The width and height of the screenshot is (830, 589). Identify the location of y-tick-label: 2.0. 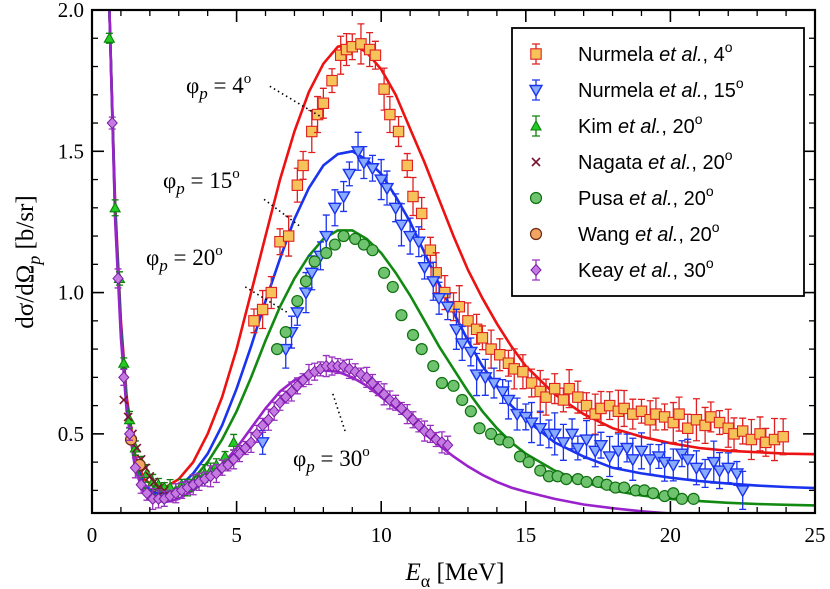
(71, 11).